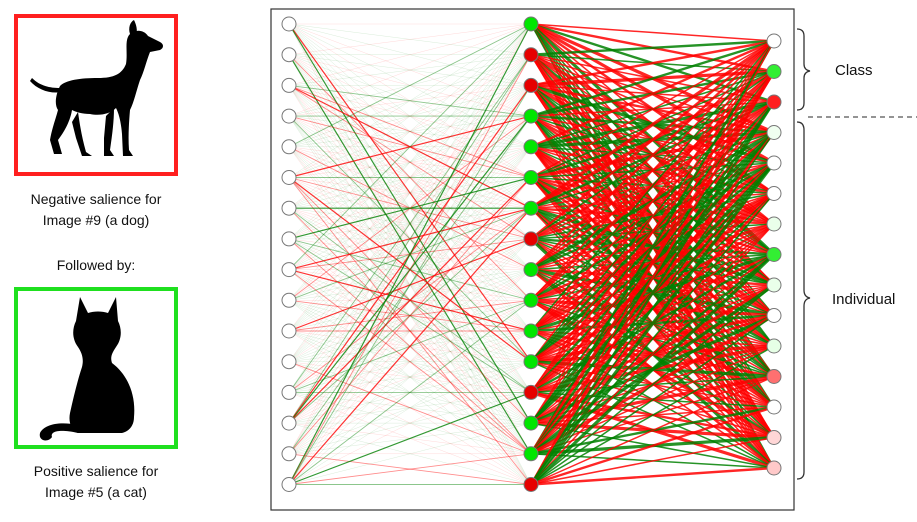  What do you see at coordinates (96, 210) in the screenshot?
I see `negative-salience-caption: Negative salience for Image #9 (a dog)` at bounding box center [96, 210].